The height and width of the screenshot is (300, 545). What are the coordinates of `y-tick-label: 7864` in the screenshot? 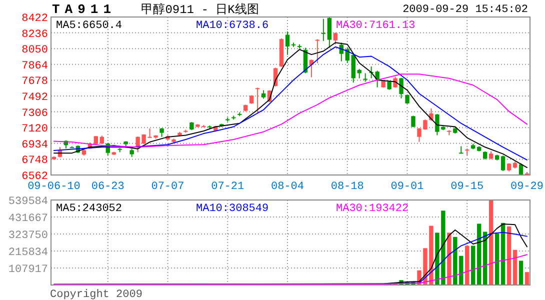 It's located at (35, 66).